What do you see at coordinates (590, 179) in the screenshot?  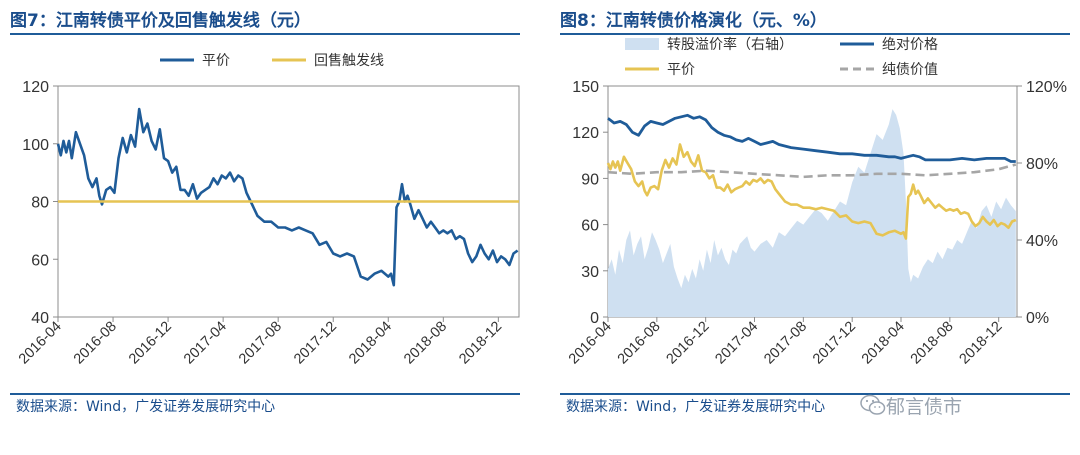 I see `y-tick-label-3: 90` at bounding box center [590, 179].